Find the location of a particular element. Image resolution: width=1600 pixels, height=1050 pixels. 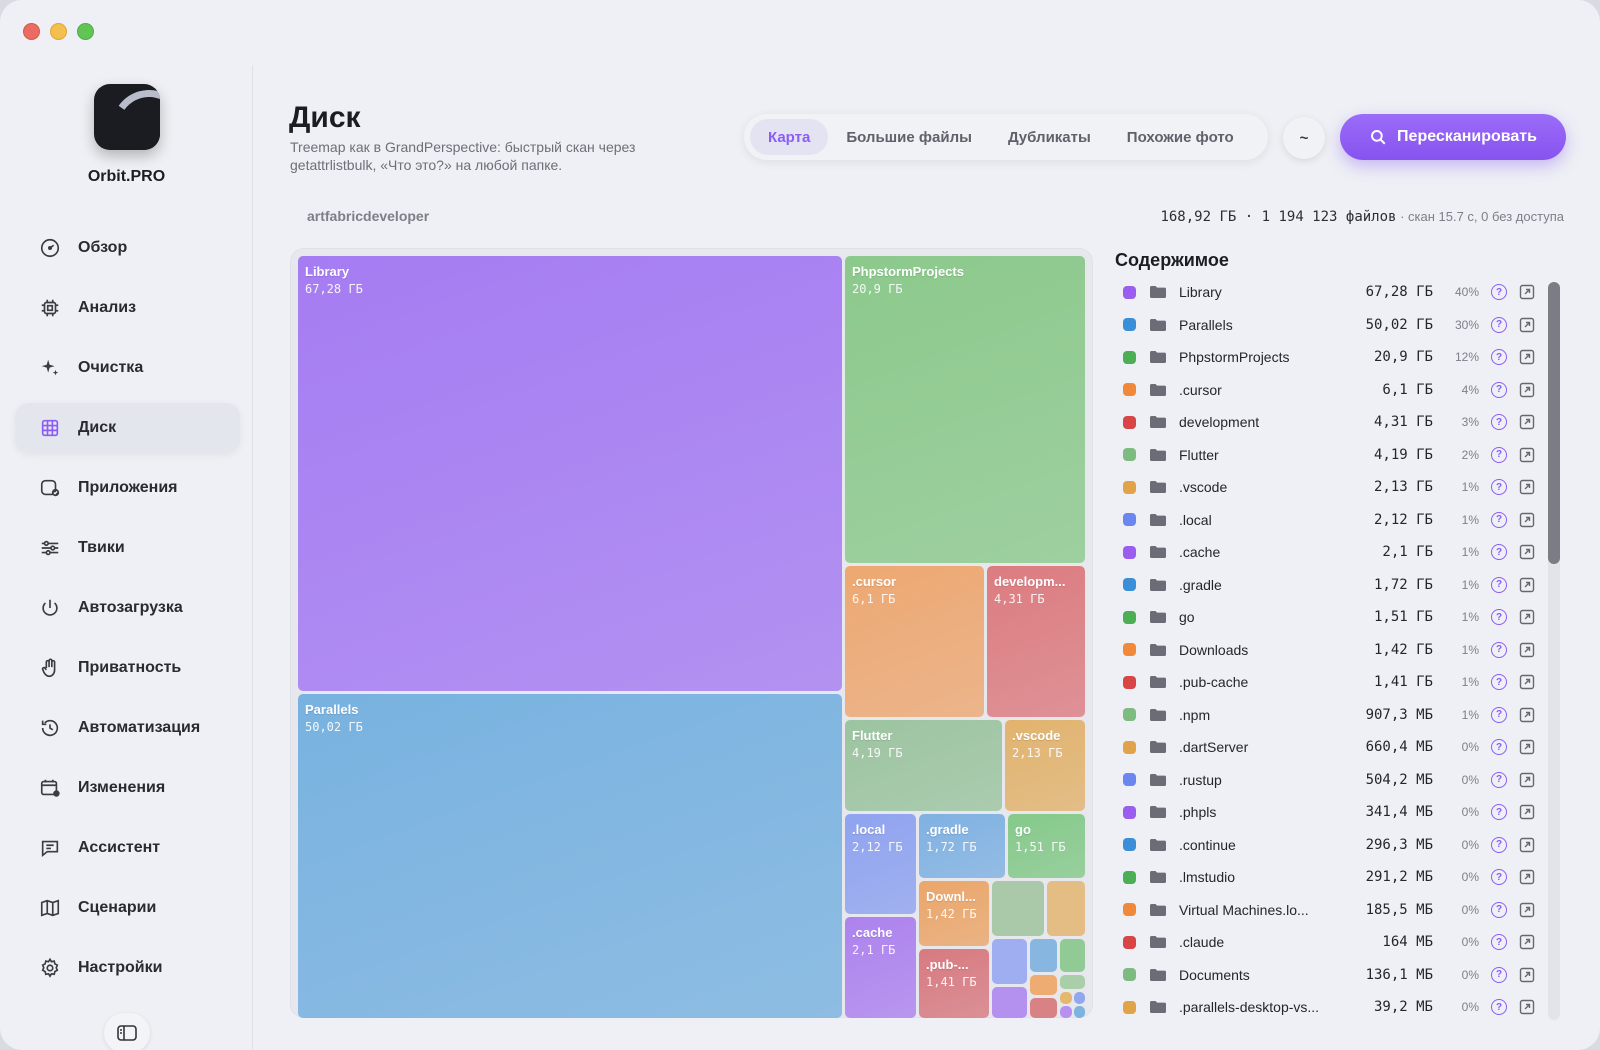

sidebar-item-apps: Приложения is located at coordinates (127, 488).